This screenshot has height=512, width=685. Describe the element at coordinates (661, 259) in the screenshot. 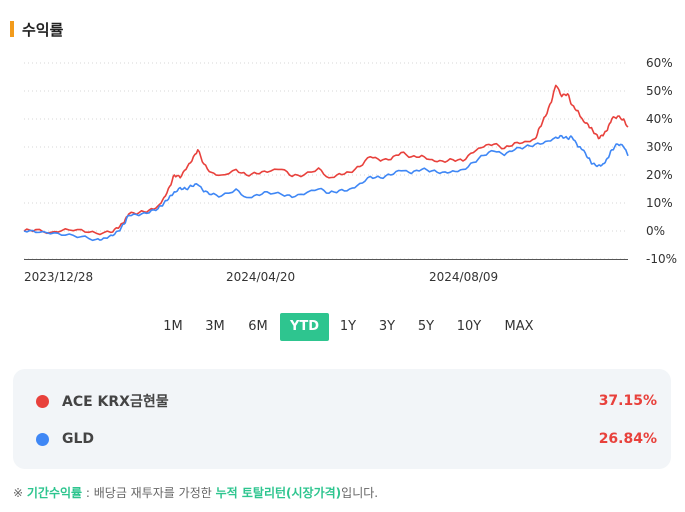

I see `y-tick-label: -10%` at that location.